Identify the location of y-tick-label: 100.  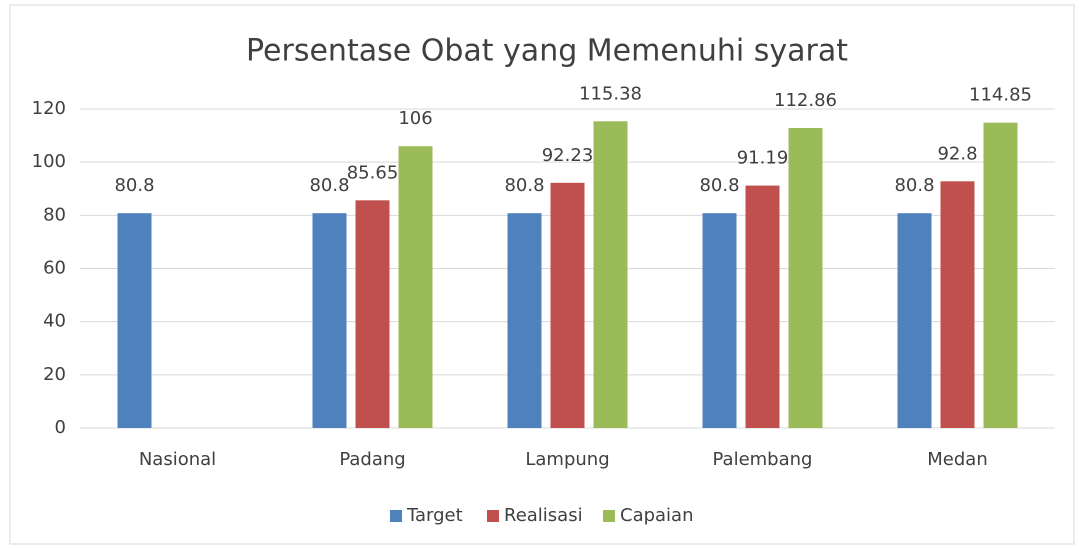
(49, 161).